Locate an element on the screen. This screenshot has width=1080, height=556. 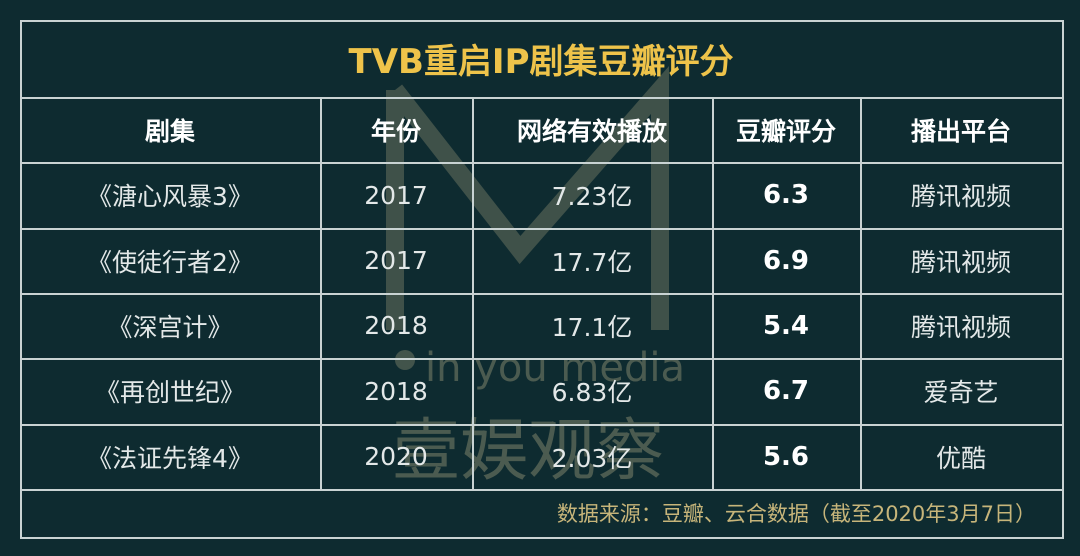
table-cell: 6.9 is located at coordinates (786, 260).